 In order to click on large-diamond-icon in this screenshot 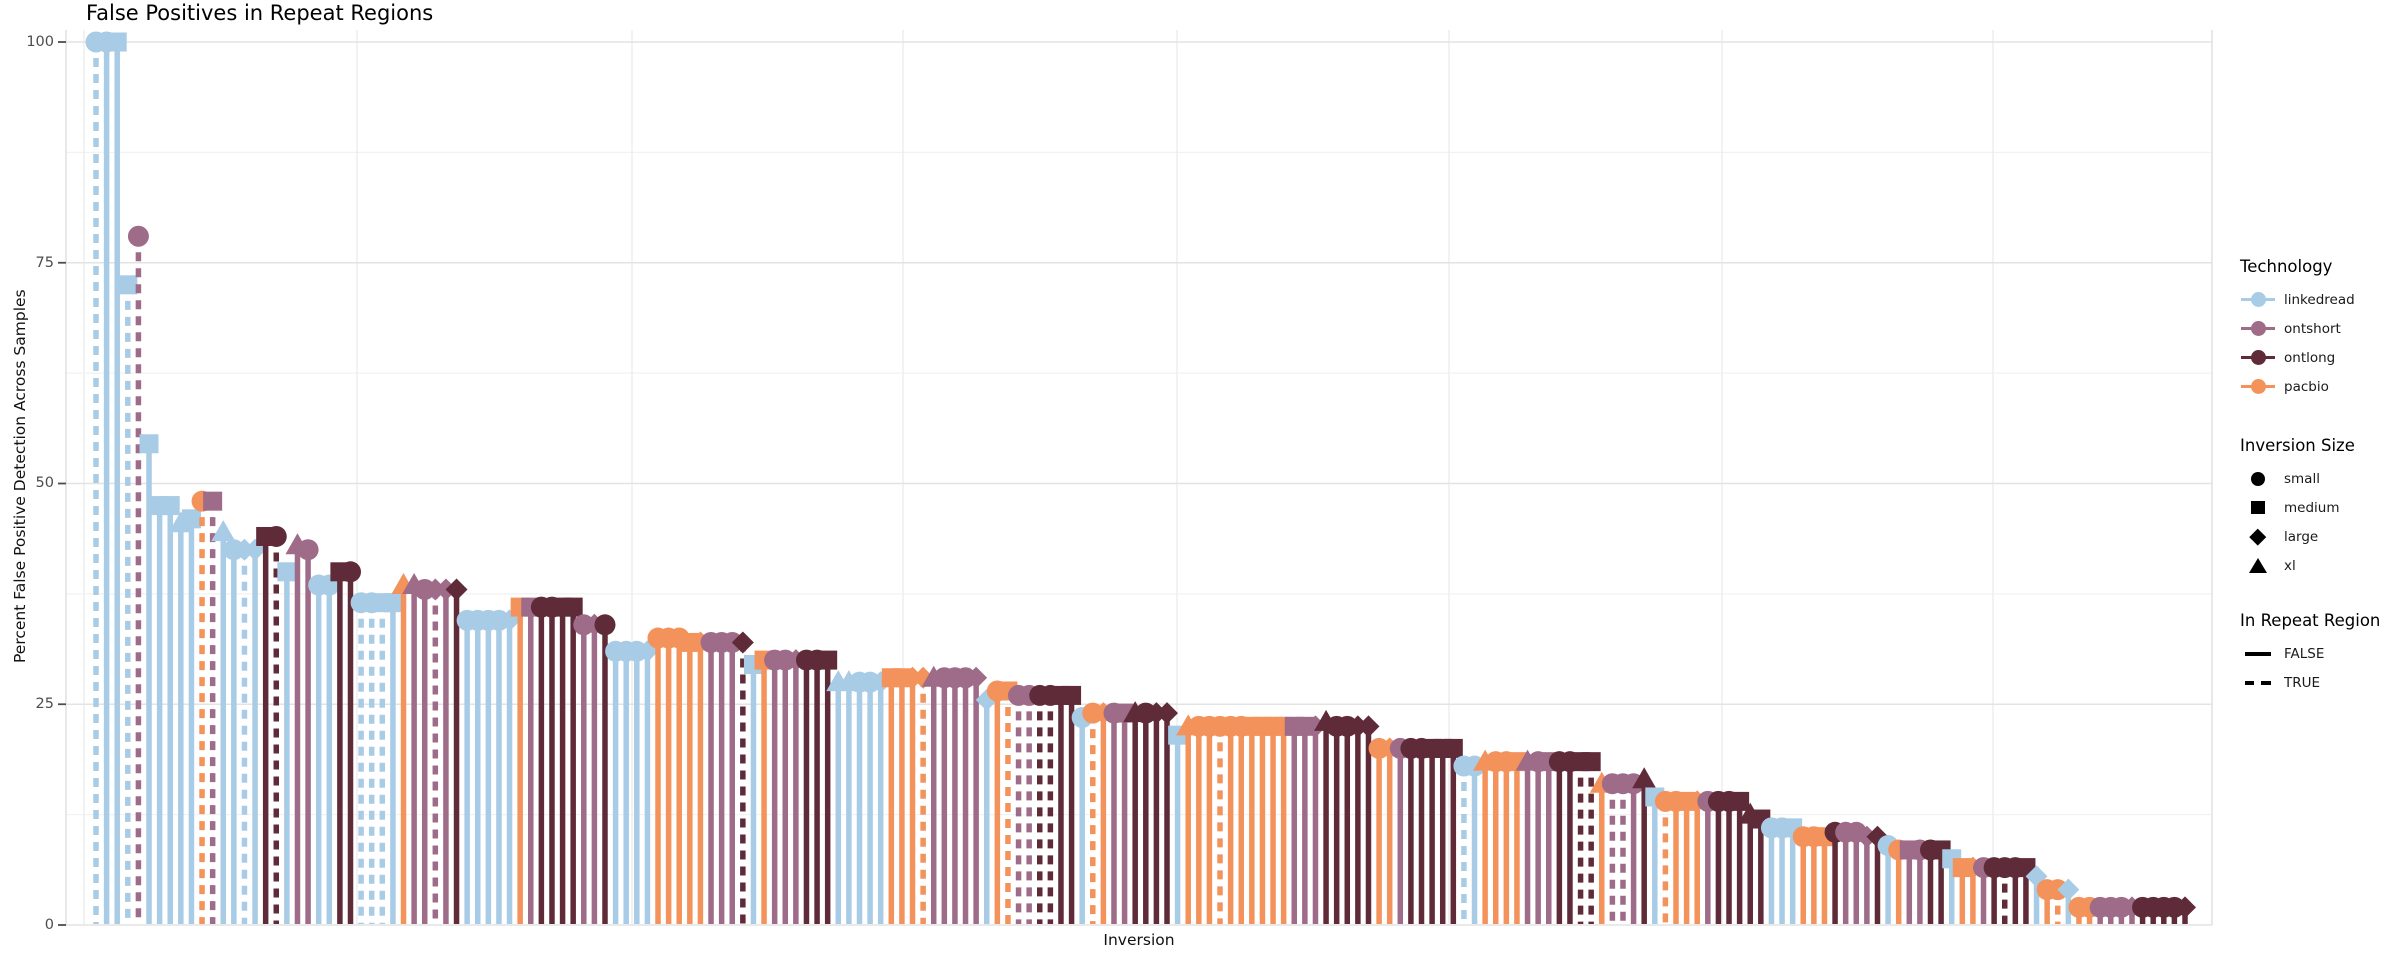, I will do `click(2258, 536)`.